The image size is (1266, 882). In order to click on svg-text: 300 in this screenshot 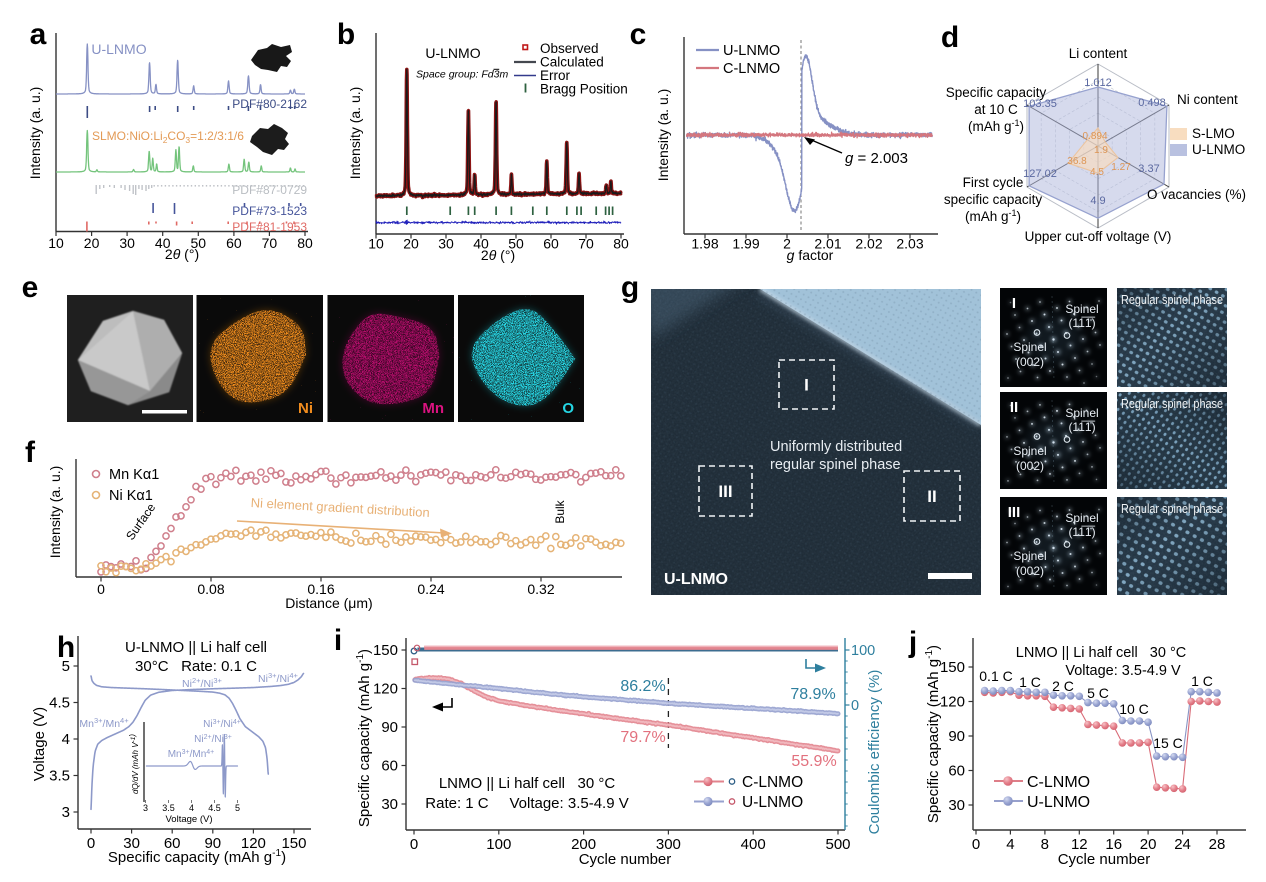, I will do `click(668, 844)`.